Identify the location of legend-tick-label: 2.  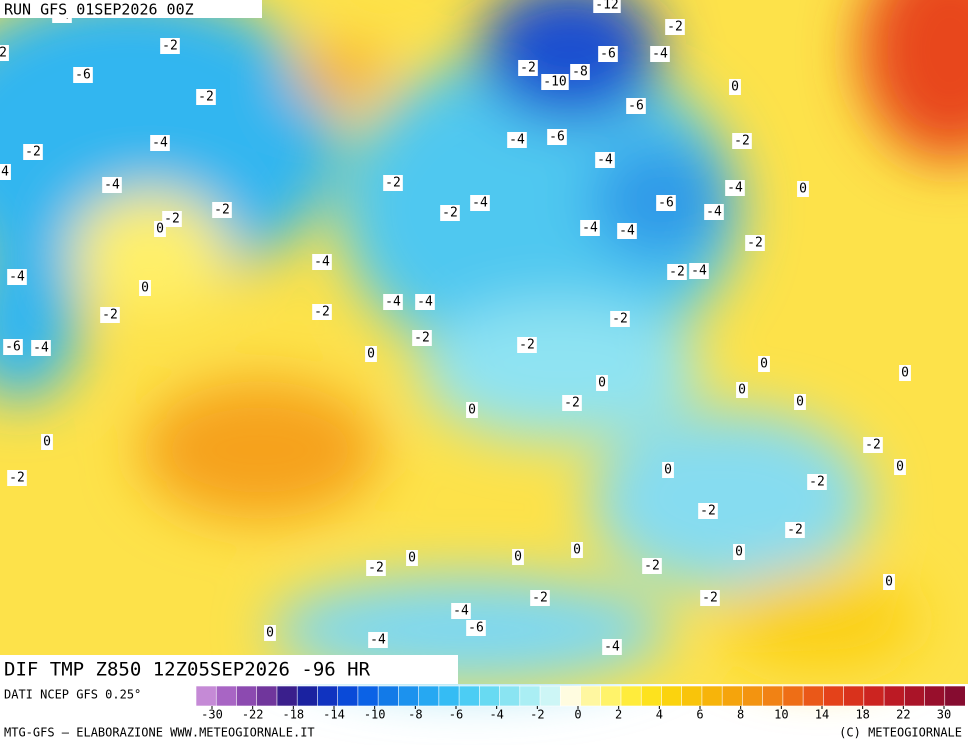
(618, 715).